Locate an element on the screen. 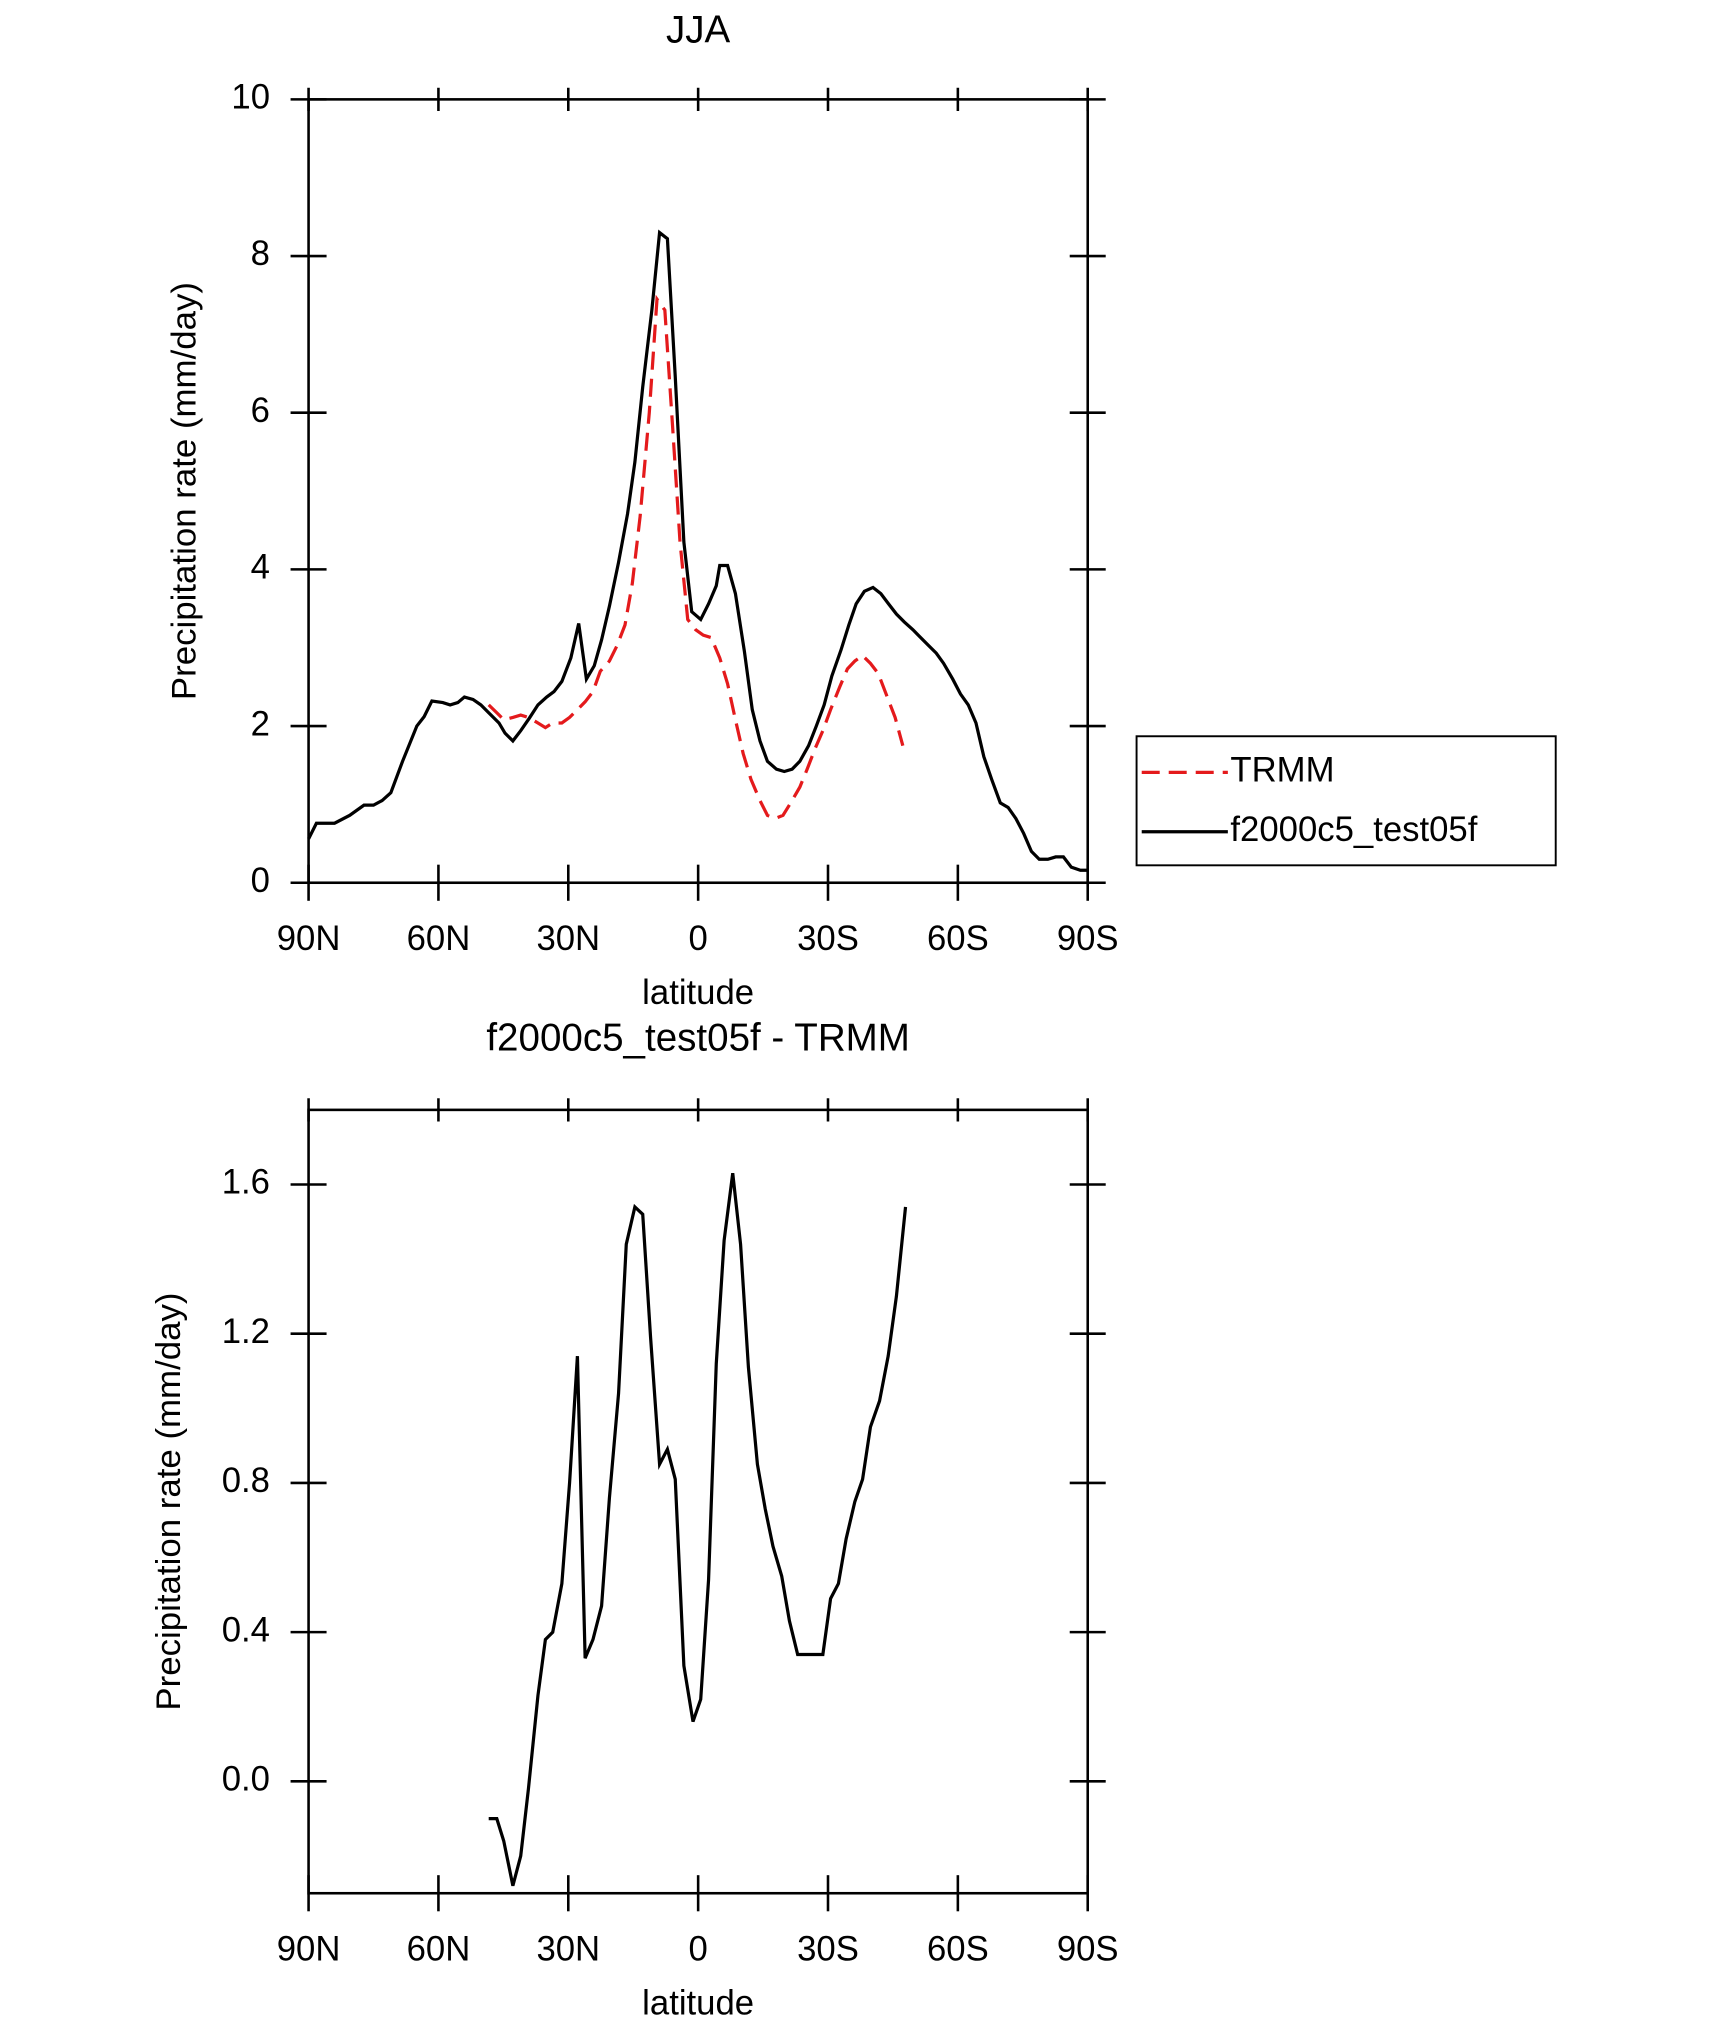  y-tick-label: 0.0 is located at coordinates (246, 1779).